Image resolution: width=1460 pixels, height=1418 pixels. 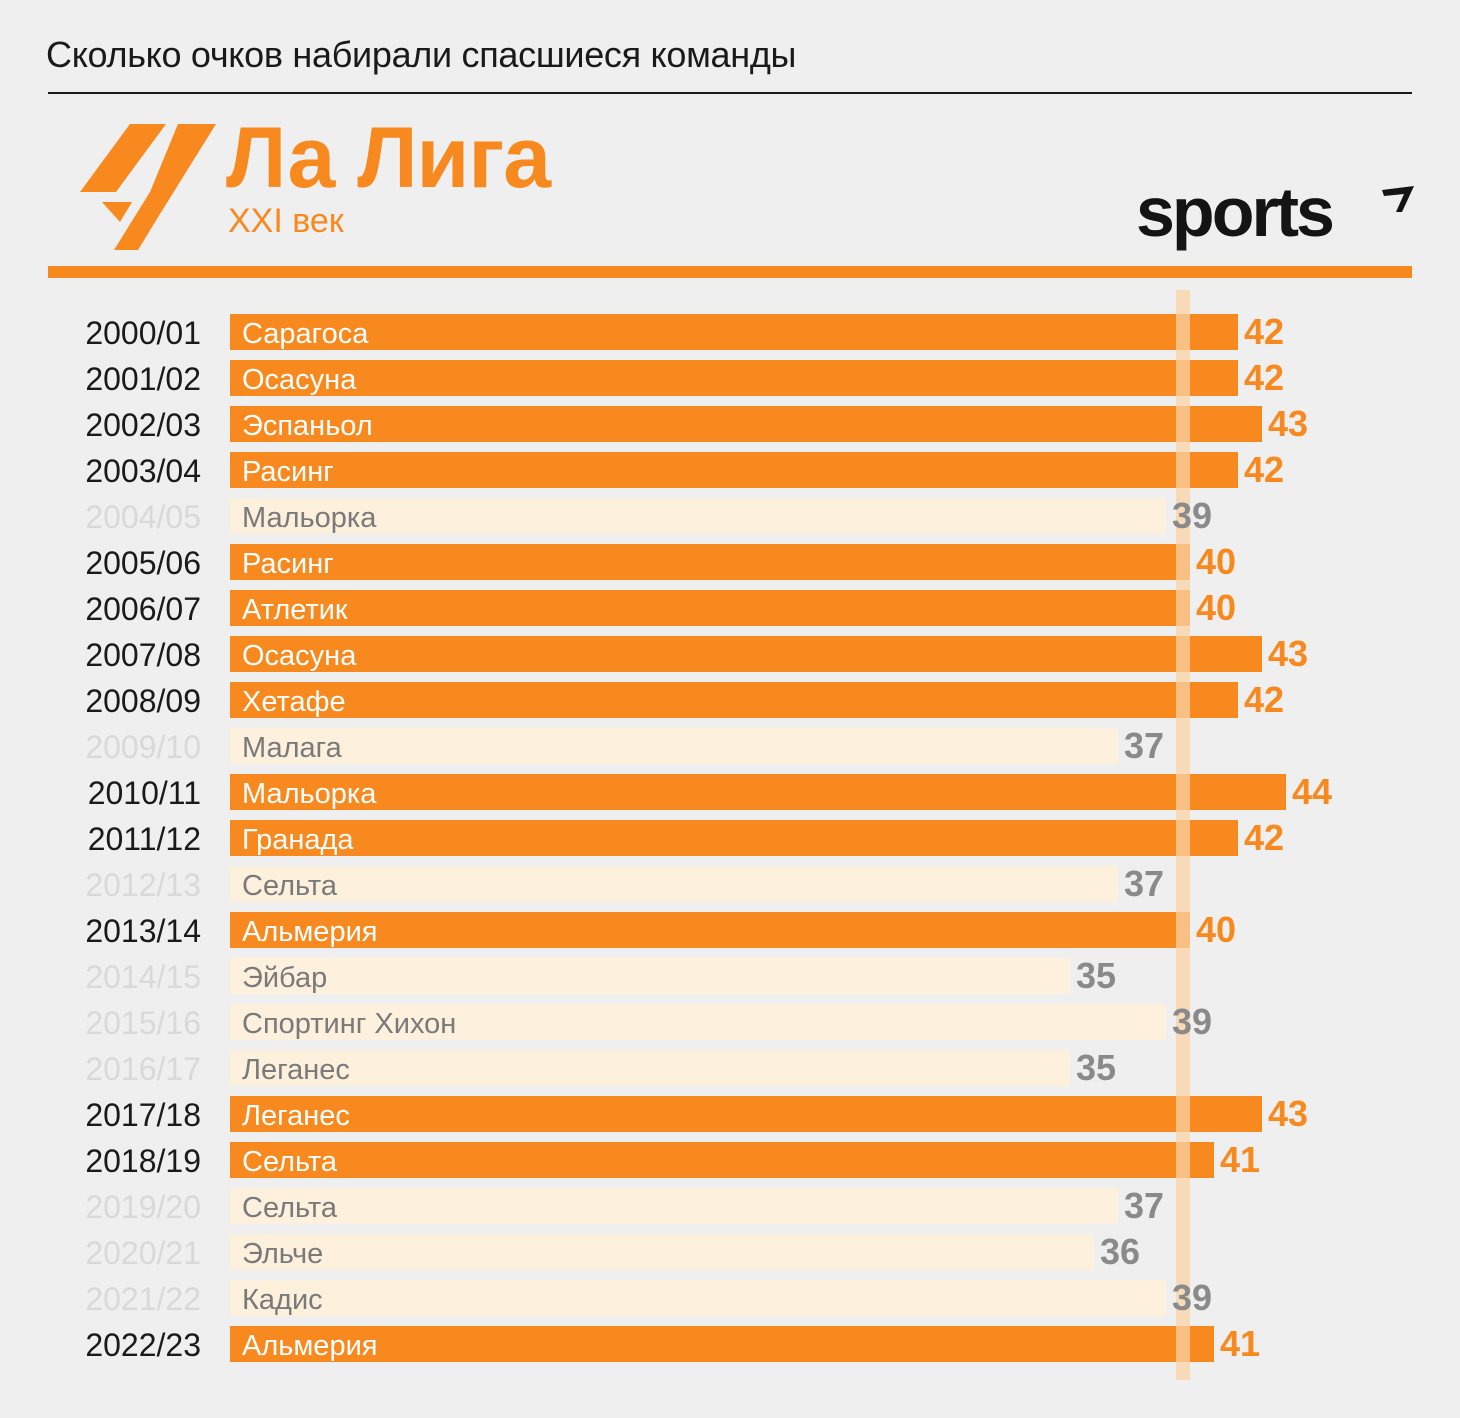 What do you see at coordinates (143, 1115) in the screenshot?
I see `season-label: 2017/18` at bounding box center [143, 1115].